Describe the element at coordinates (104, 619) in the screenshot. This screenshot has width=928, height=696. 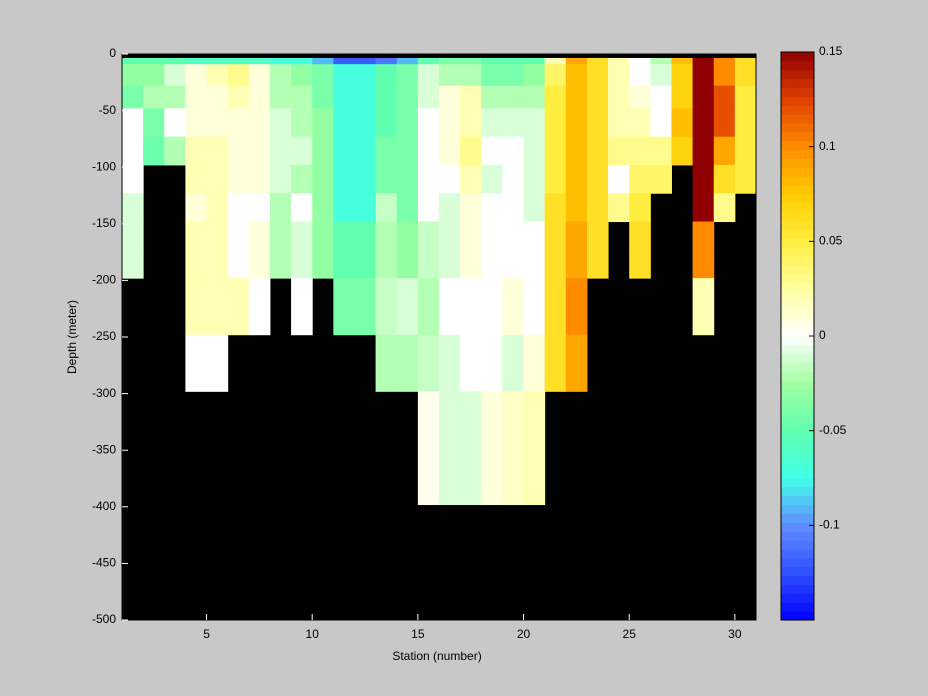
I see `y-tick-label: -500` at that location.